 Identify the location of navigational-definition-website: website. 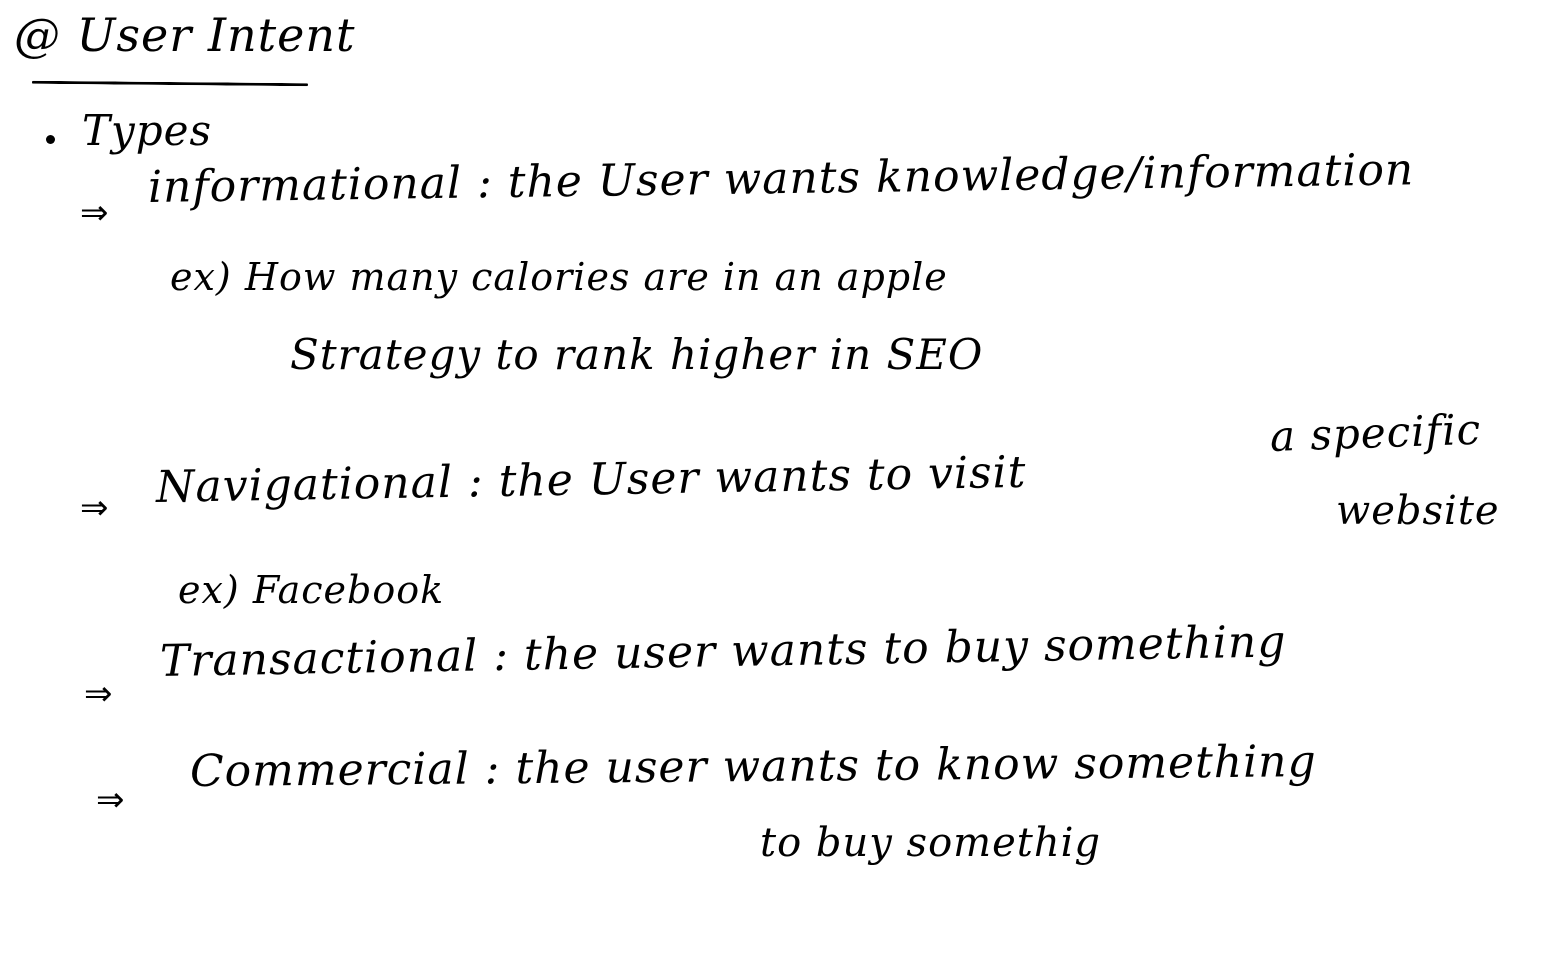
(1418, 511).